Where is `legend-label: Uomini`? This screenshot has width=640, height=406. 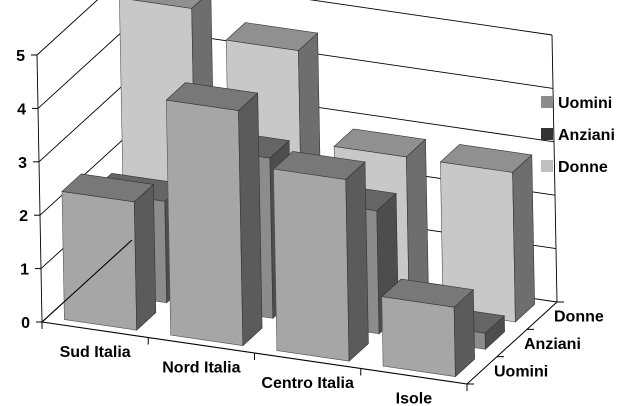 legend-label: Uomini is located at coordinates (585, 103).